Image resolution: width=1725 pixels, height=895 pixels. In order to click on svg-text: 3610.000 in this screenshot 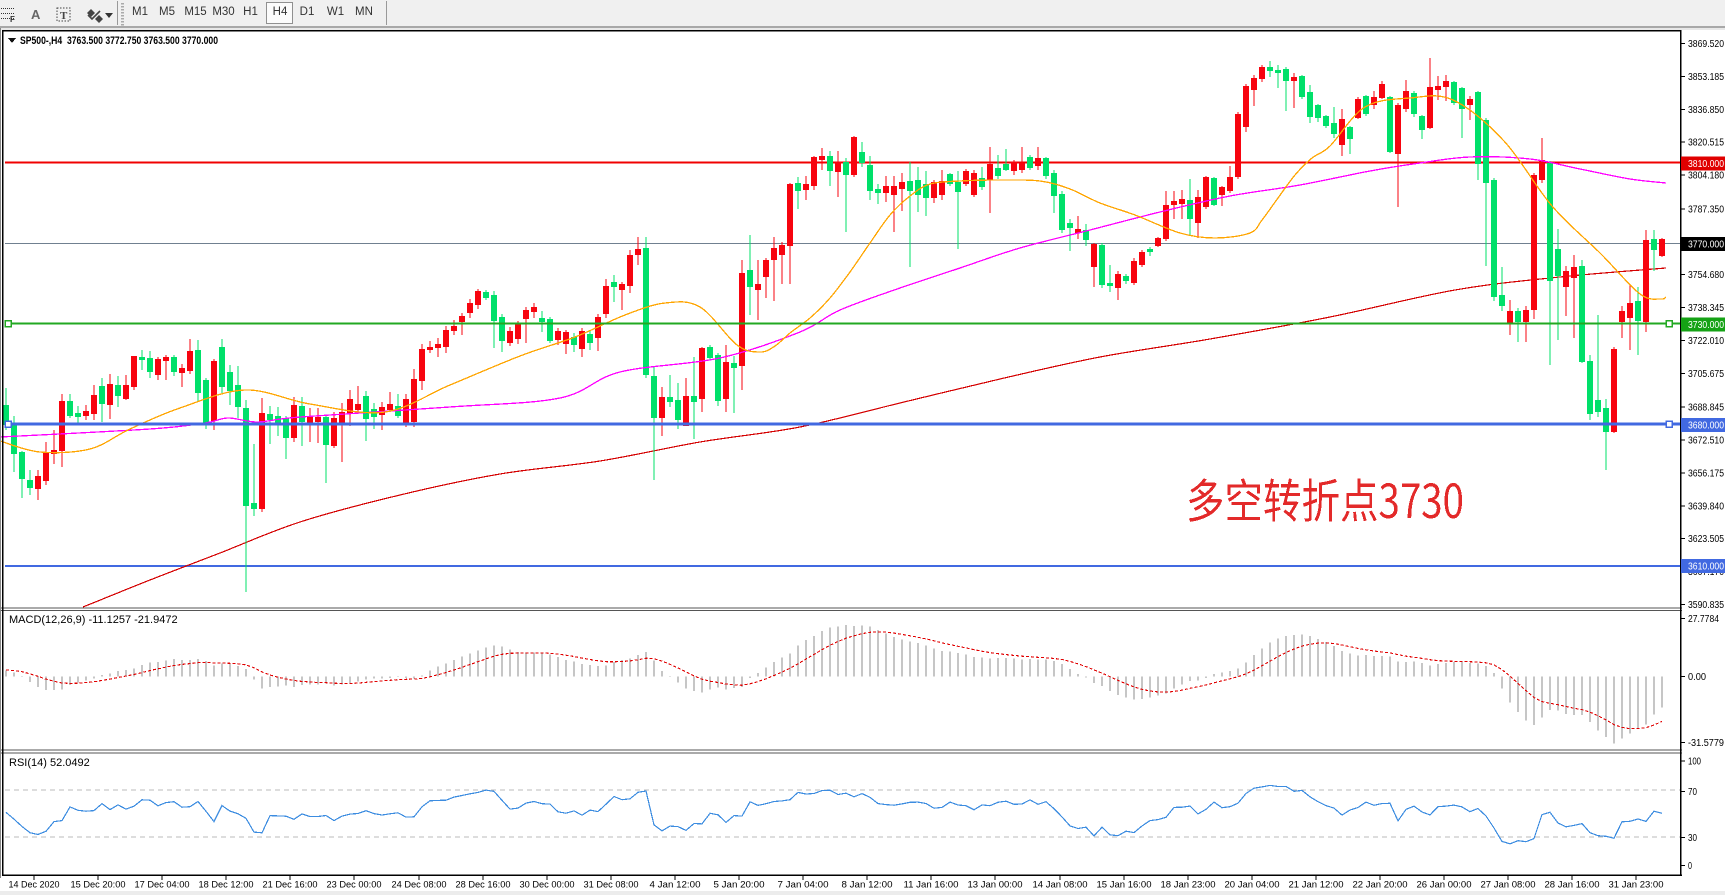, I will do `click(1706, 566)`.